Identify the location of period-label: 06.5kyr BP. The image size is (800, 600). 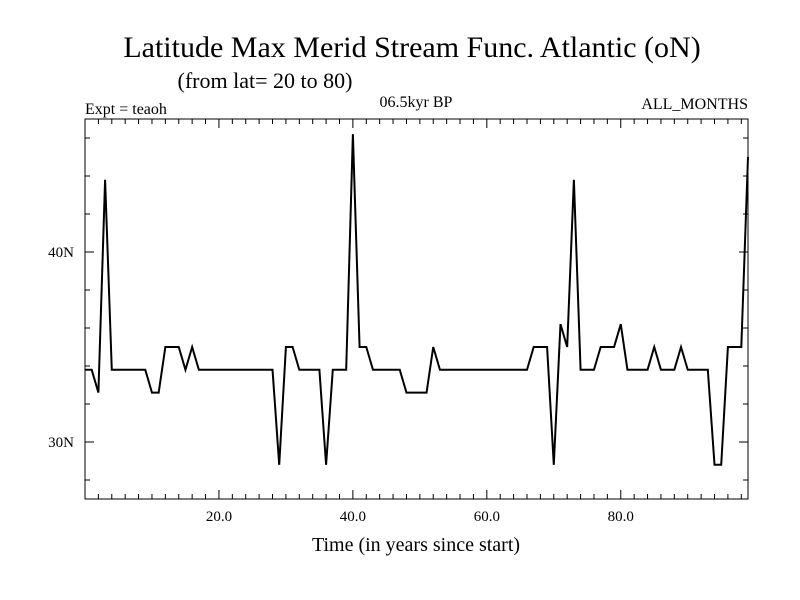
(416, 102).